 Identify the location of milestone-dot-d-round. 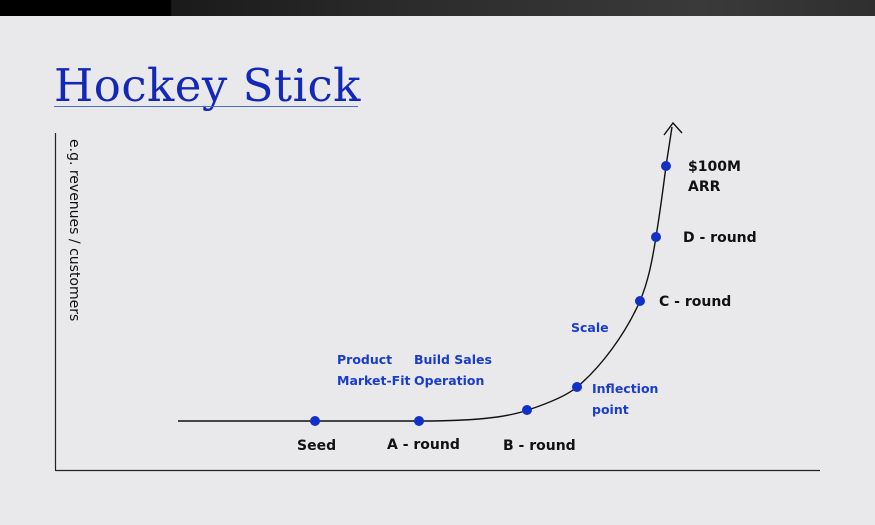
(656, 237).